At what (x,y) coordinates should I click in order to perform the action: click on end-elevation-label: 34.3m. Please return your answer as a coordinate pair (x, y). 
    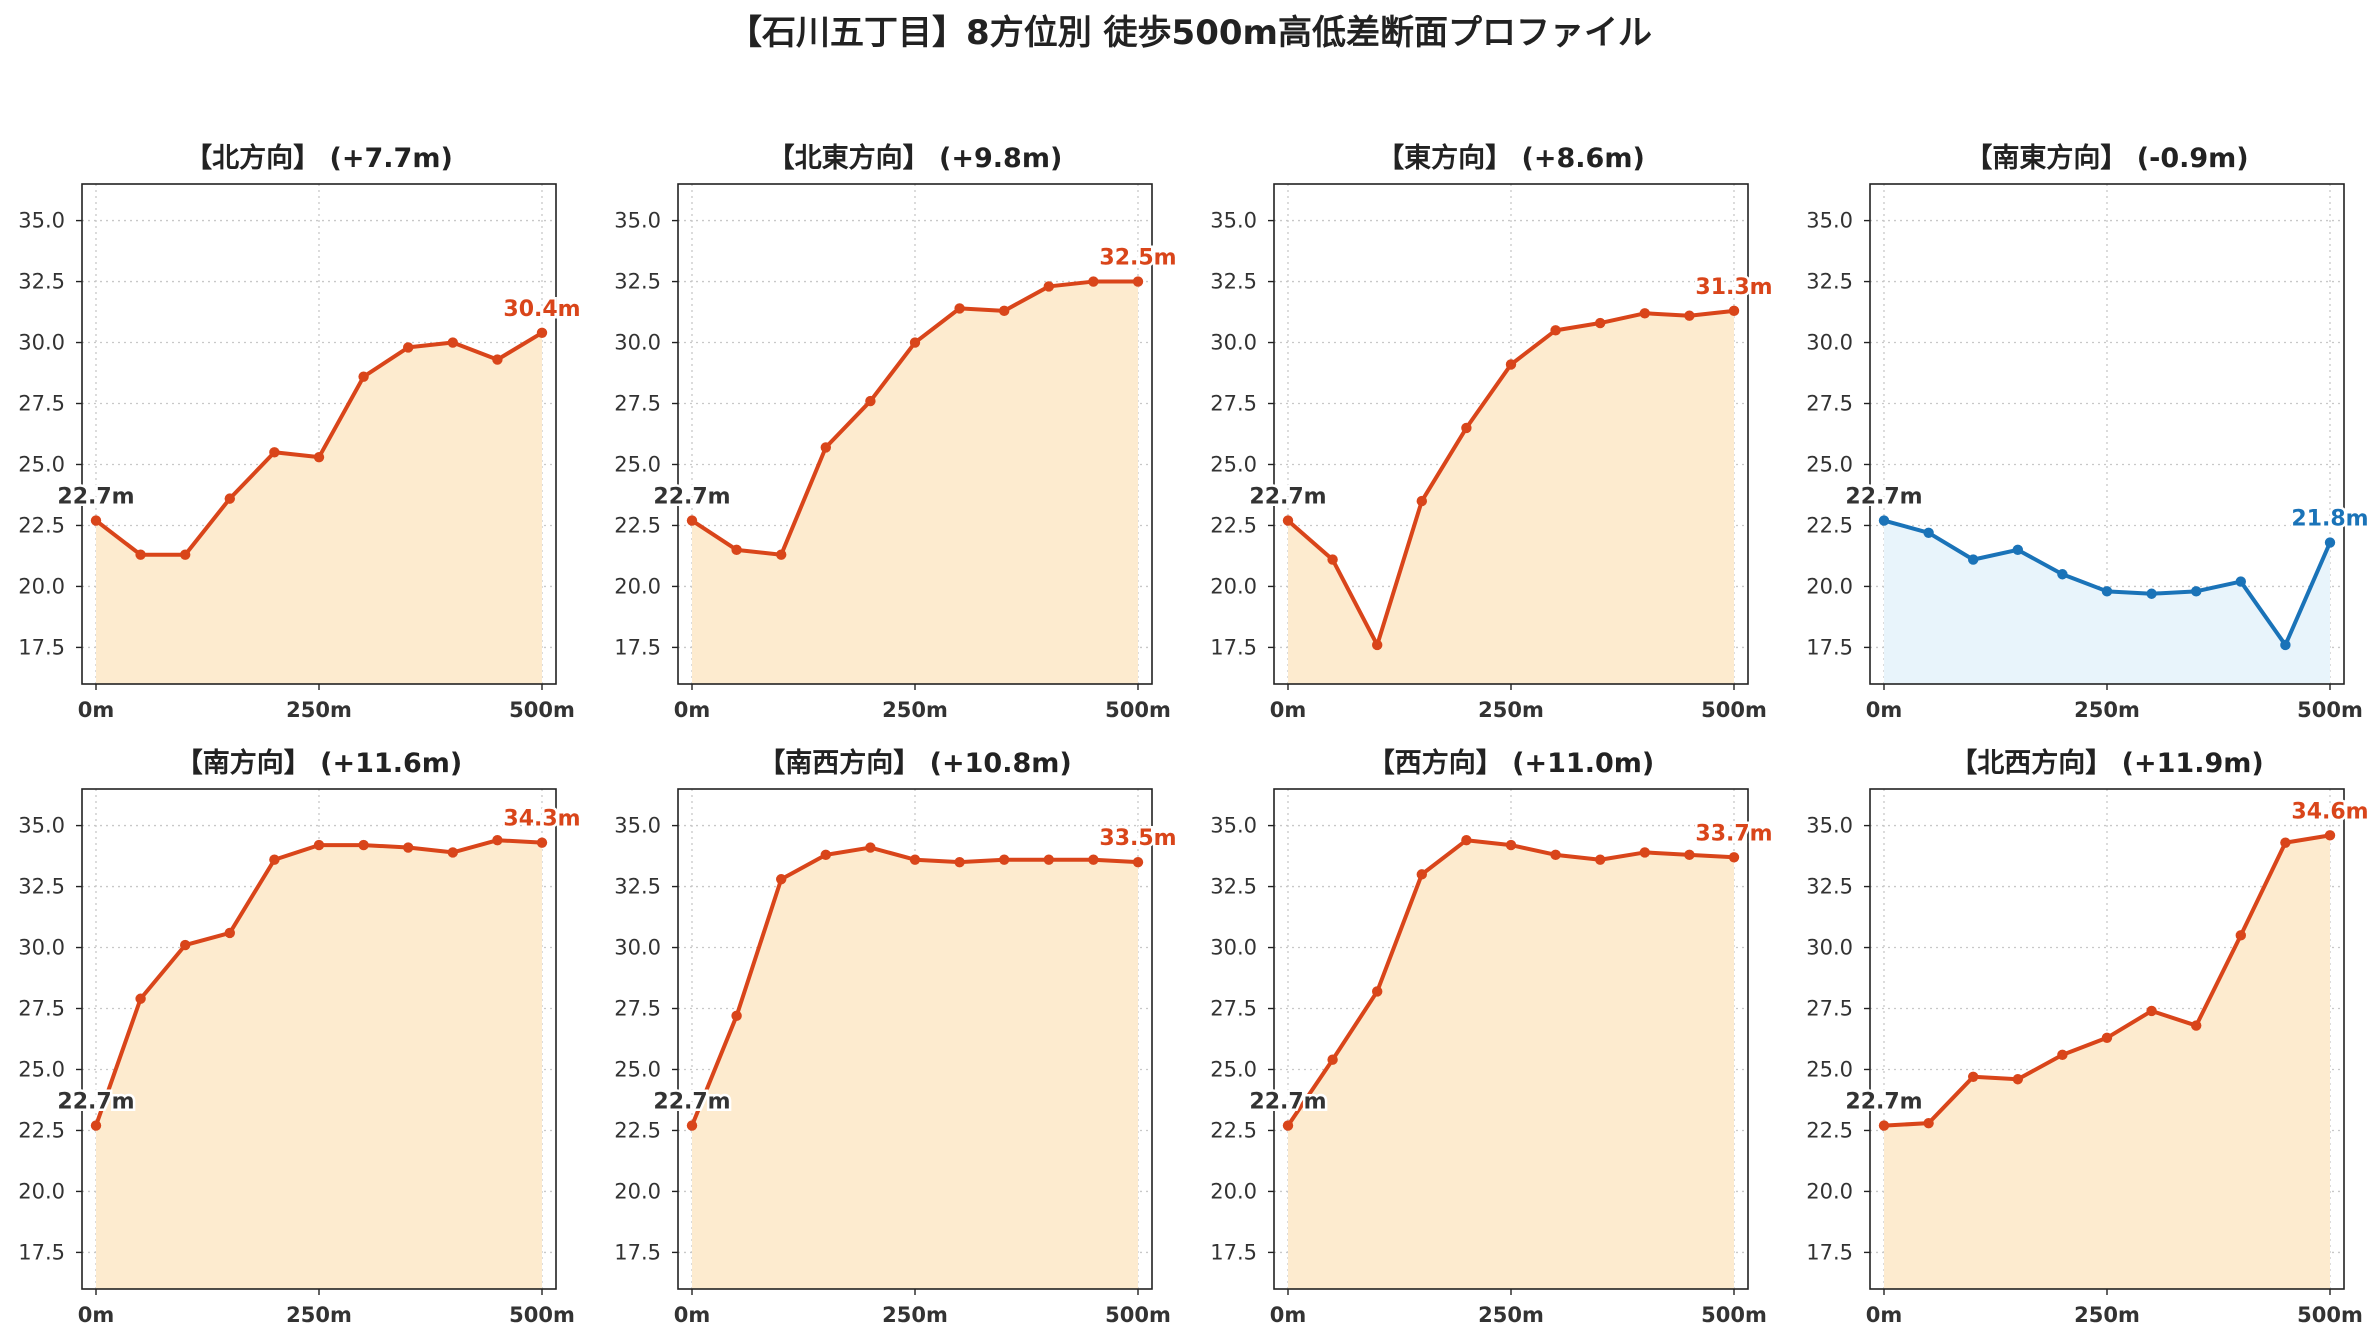
    Looking at the image, I should click on (541, 819).